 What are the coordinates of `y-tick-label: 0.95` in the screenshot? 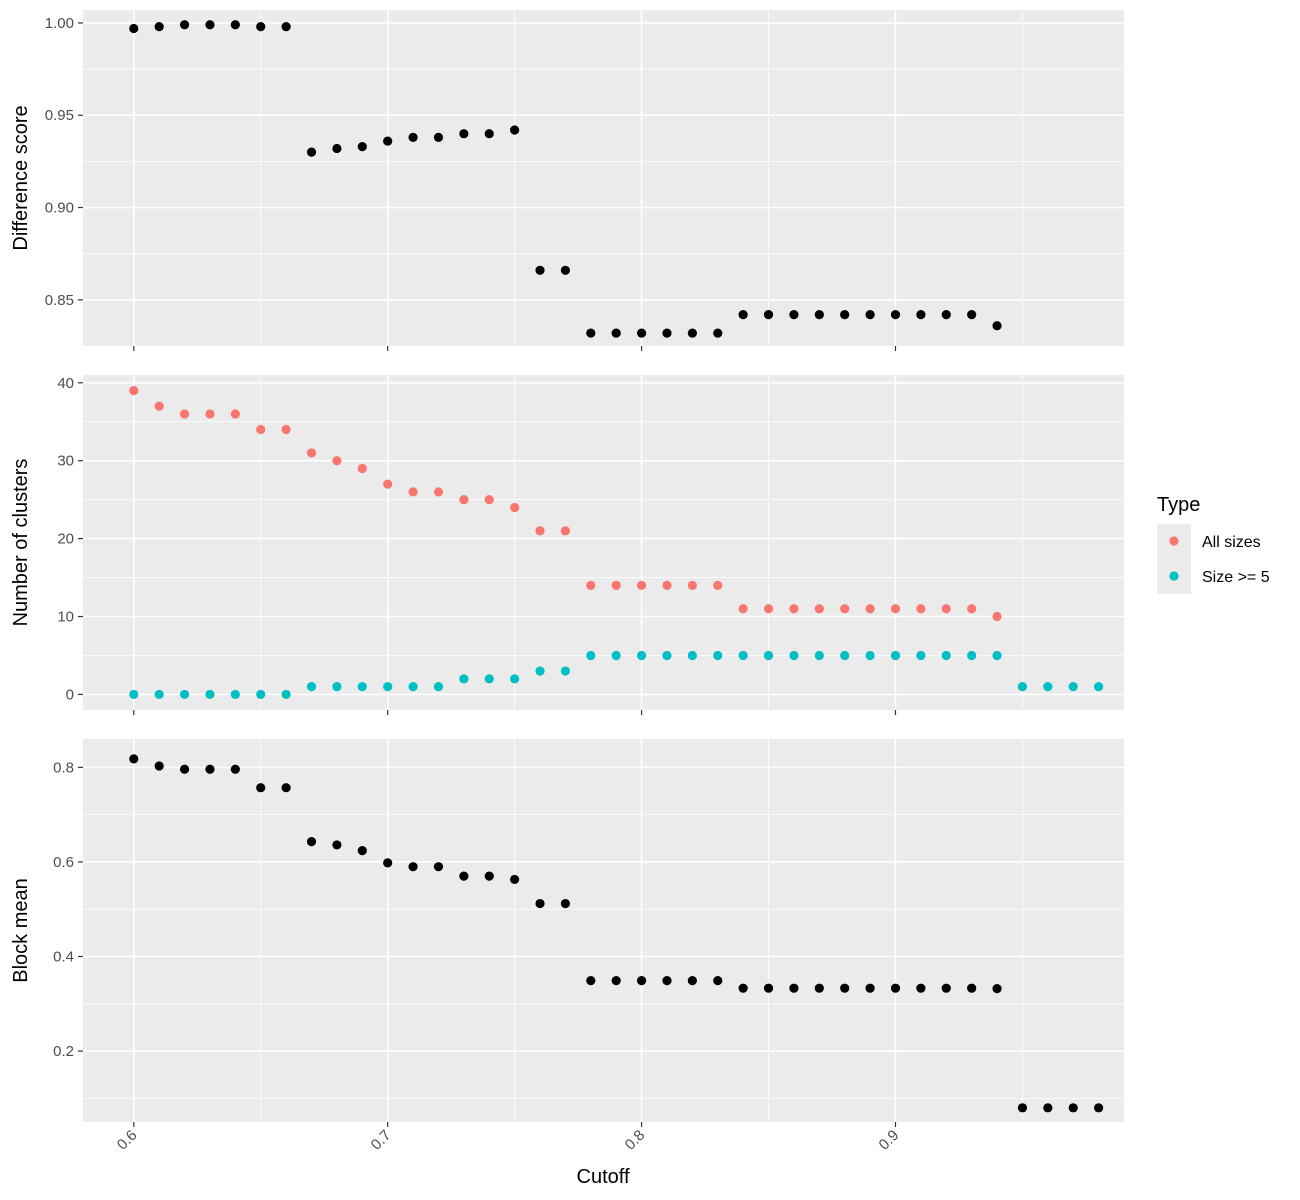 It's located at (59, 115).